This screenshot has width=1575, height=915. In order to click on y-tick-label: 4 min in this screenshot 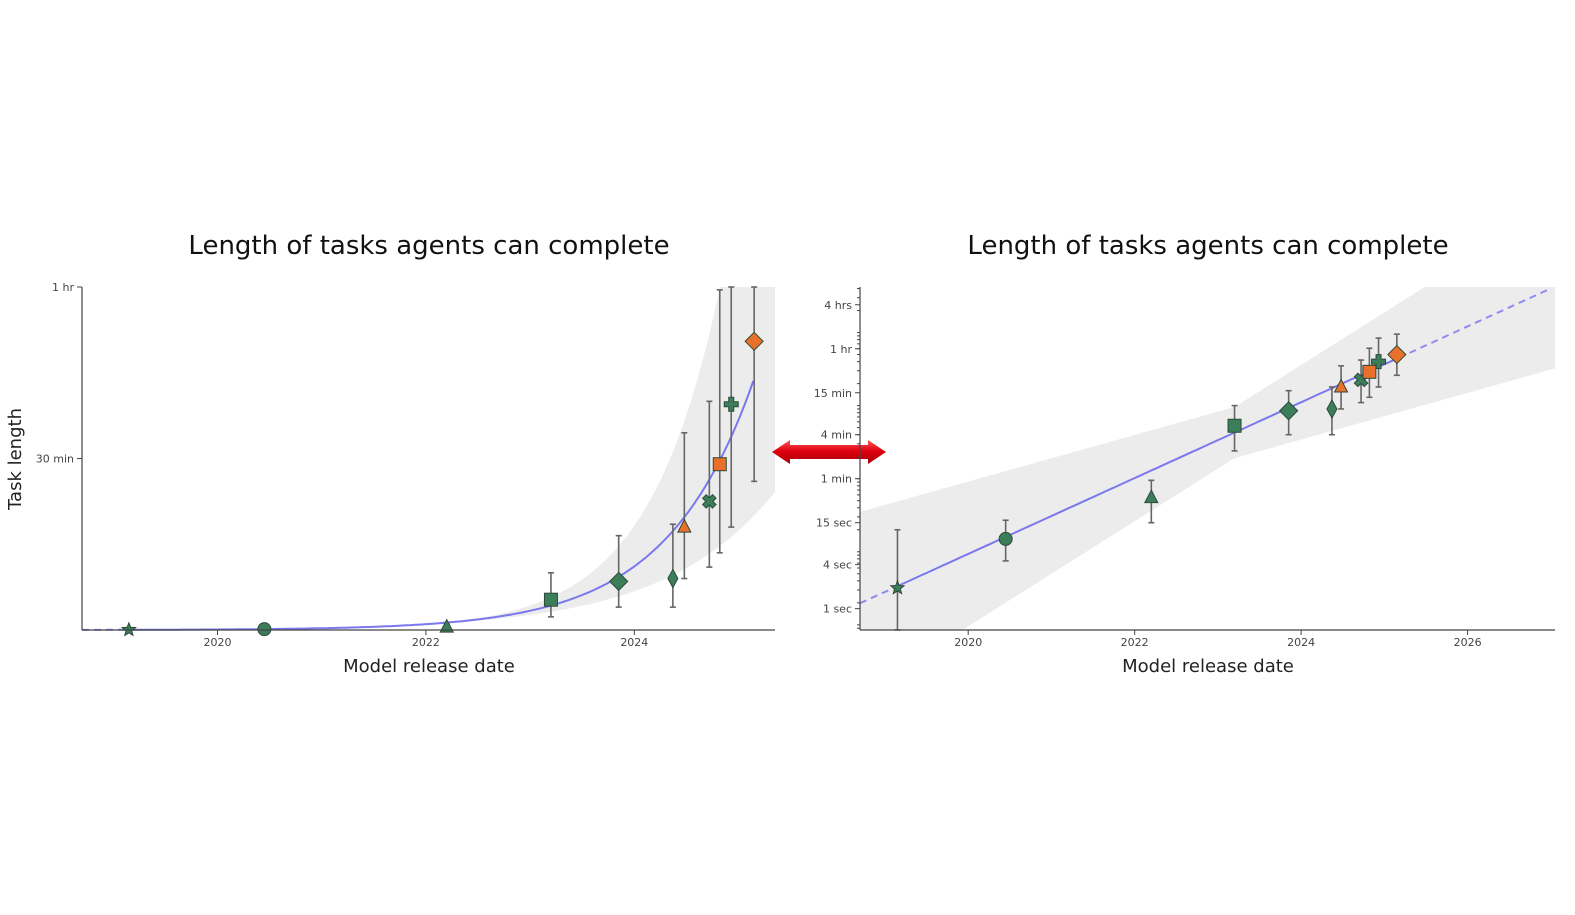, I will do `click(836, 435)`.